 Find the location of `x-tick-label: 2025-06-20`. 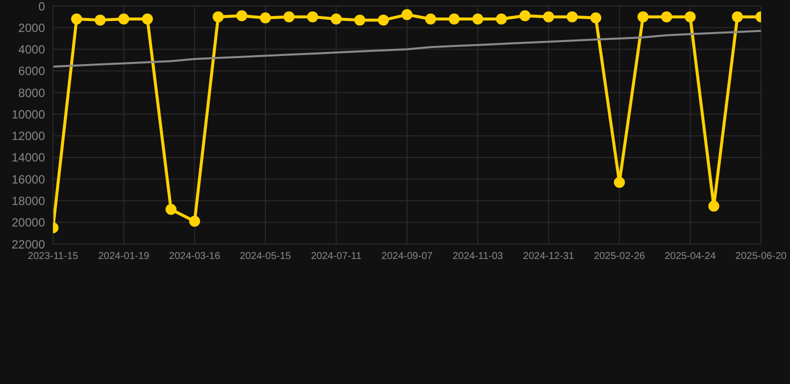

x-tick-label: 2025-06-20 is located at coordinates (761, 256).